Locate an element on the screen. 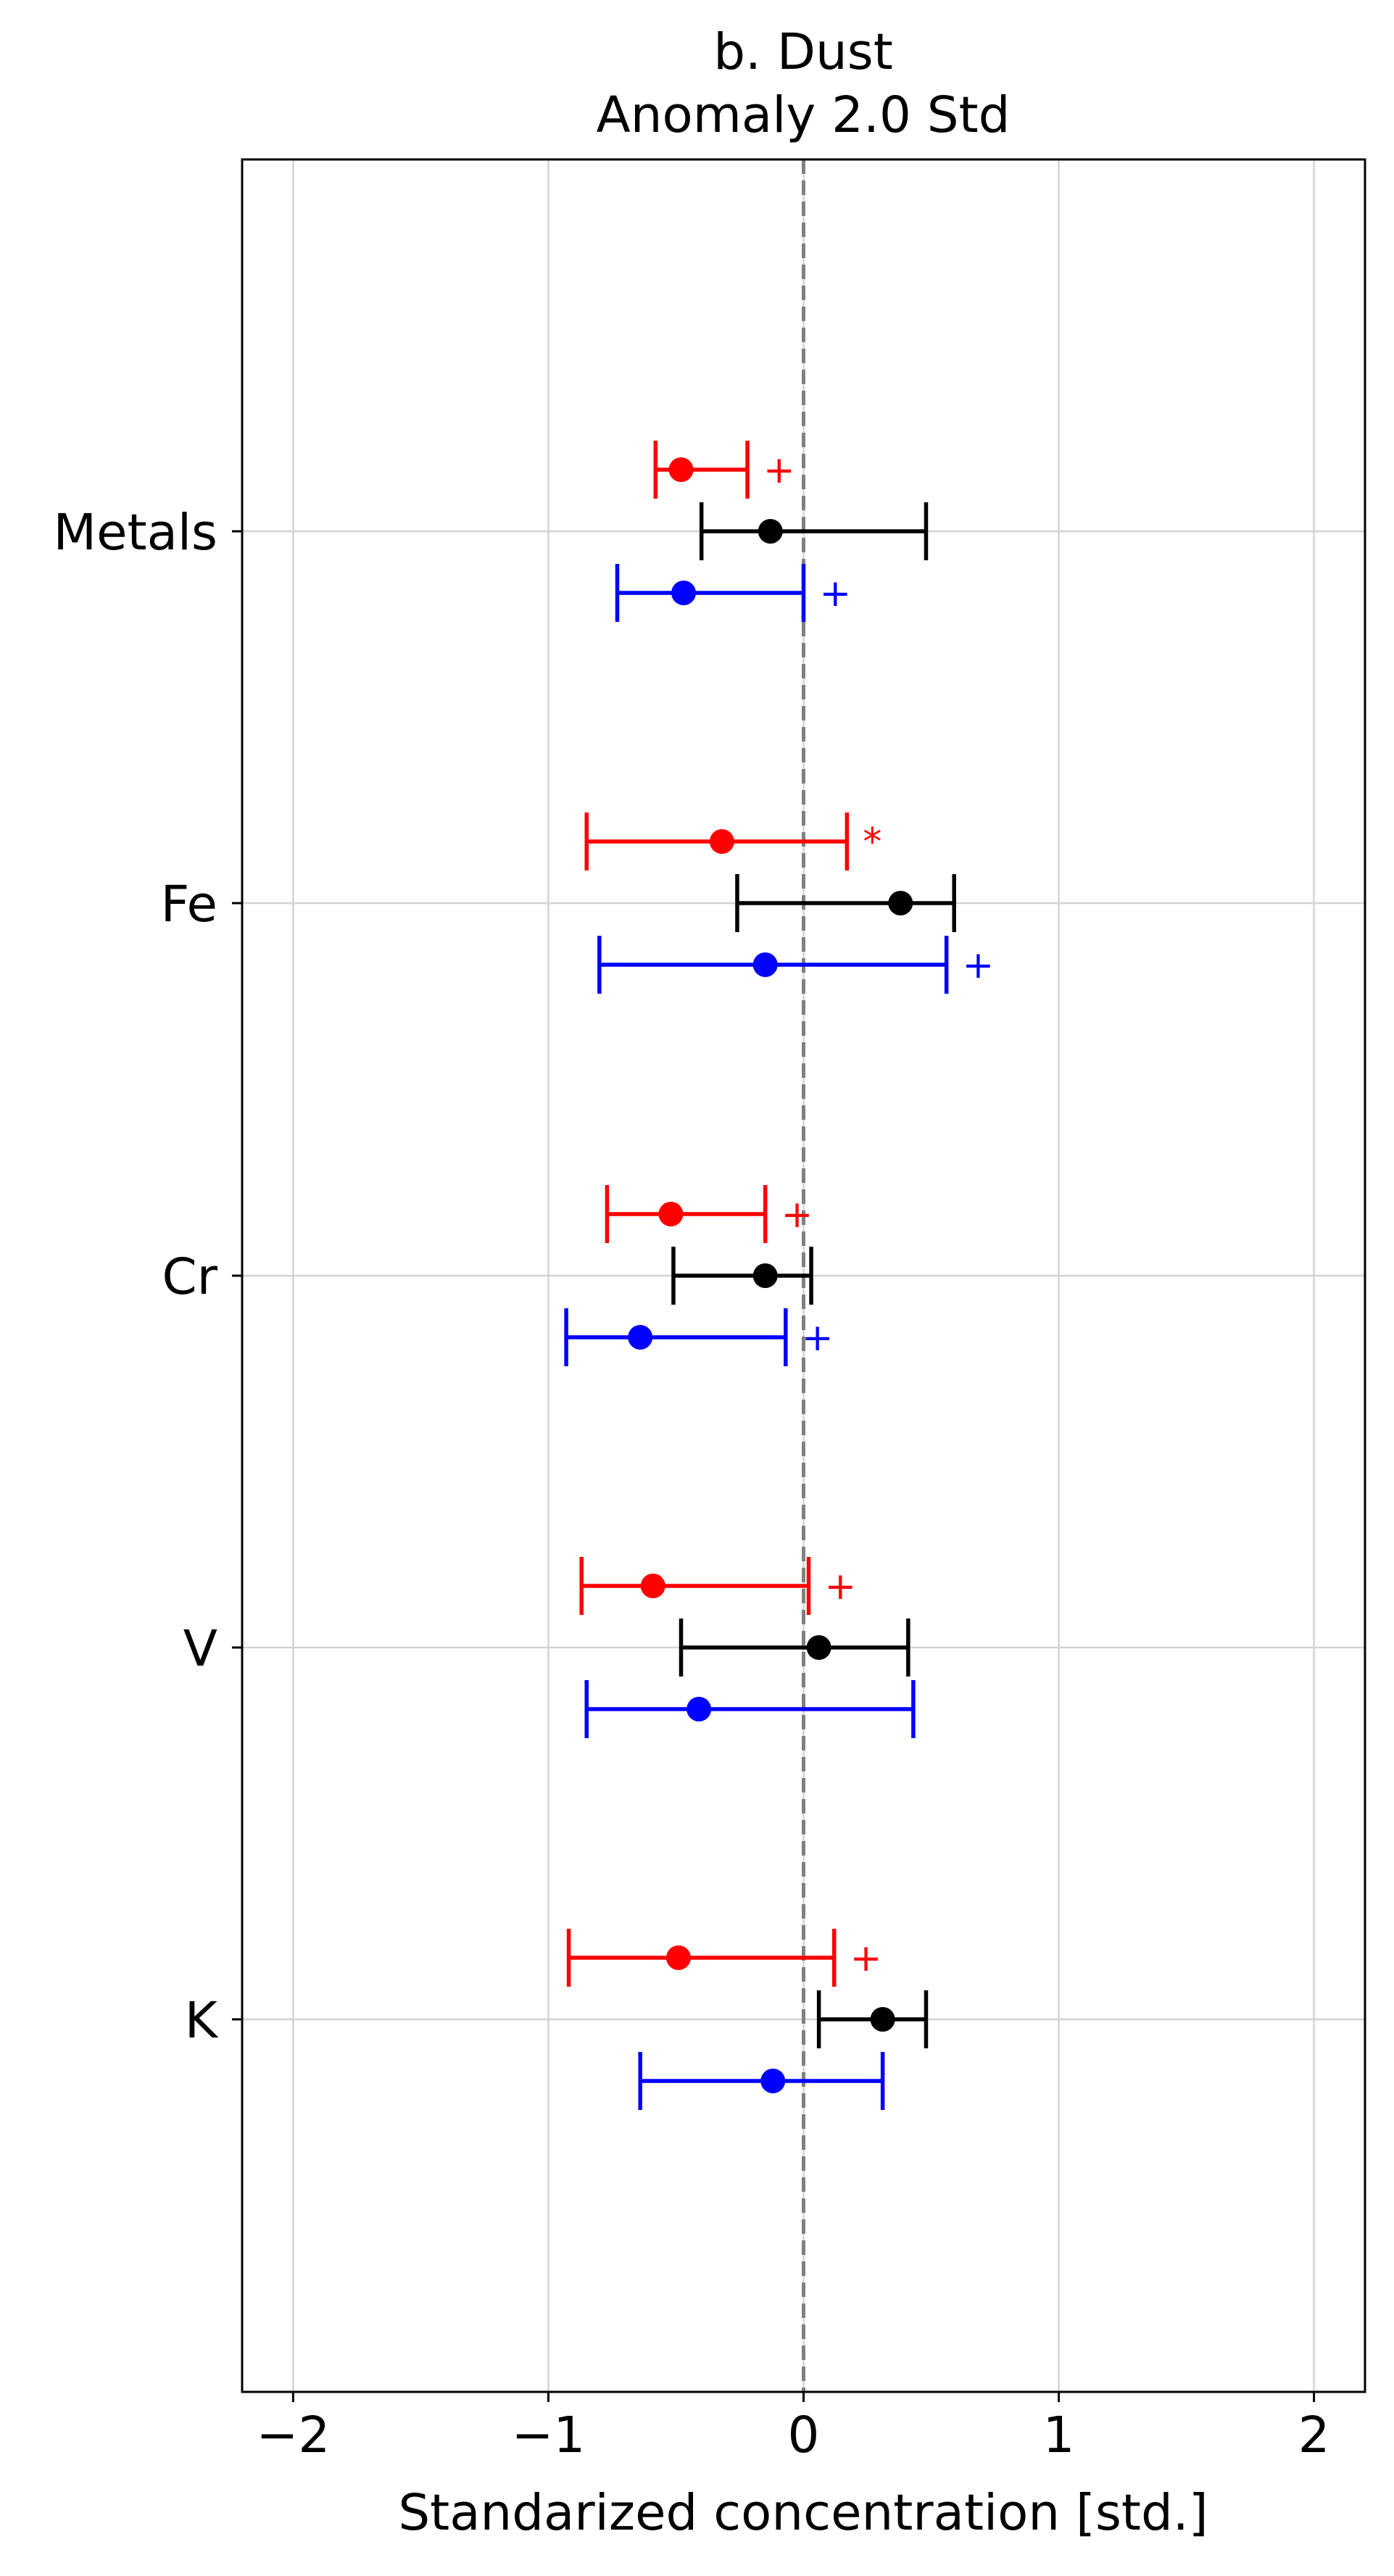 Image resolution: width=1394 pixels, height=2576 pixels. chart-title: b. Dust is located at coordinates (803, 52).